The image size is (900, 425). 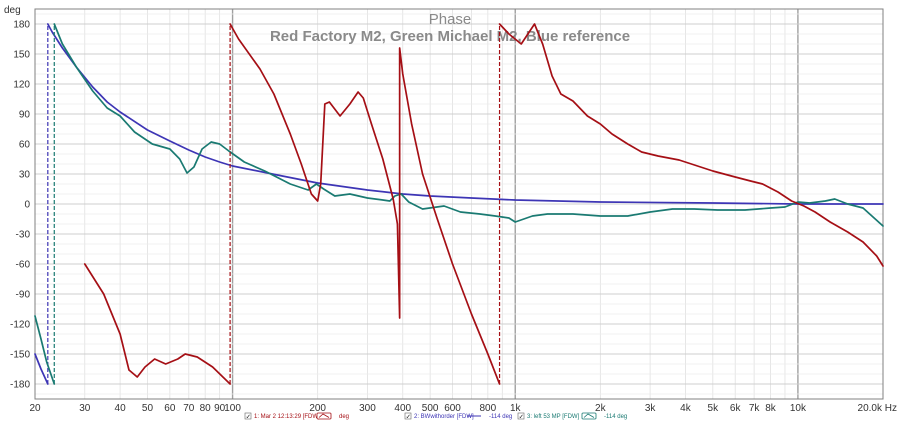 I want to click on y-tick-label: 30, so click(x=25, y=175).